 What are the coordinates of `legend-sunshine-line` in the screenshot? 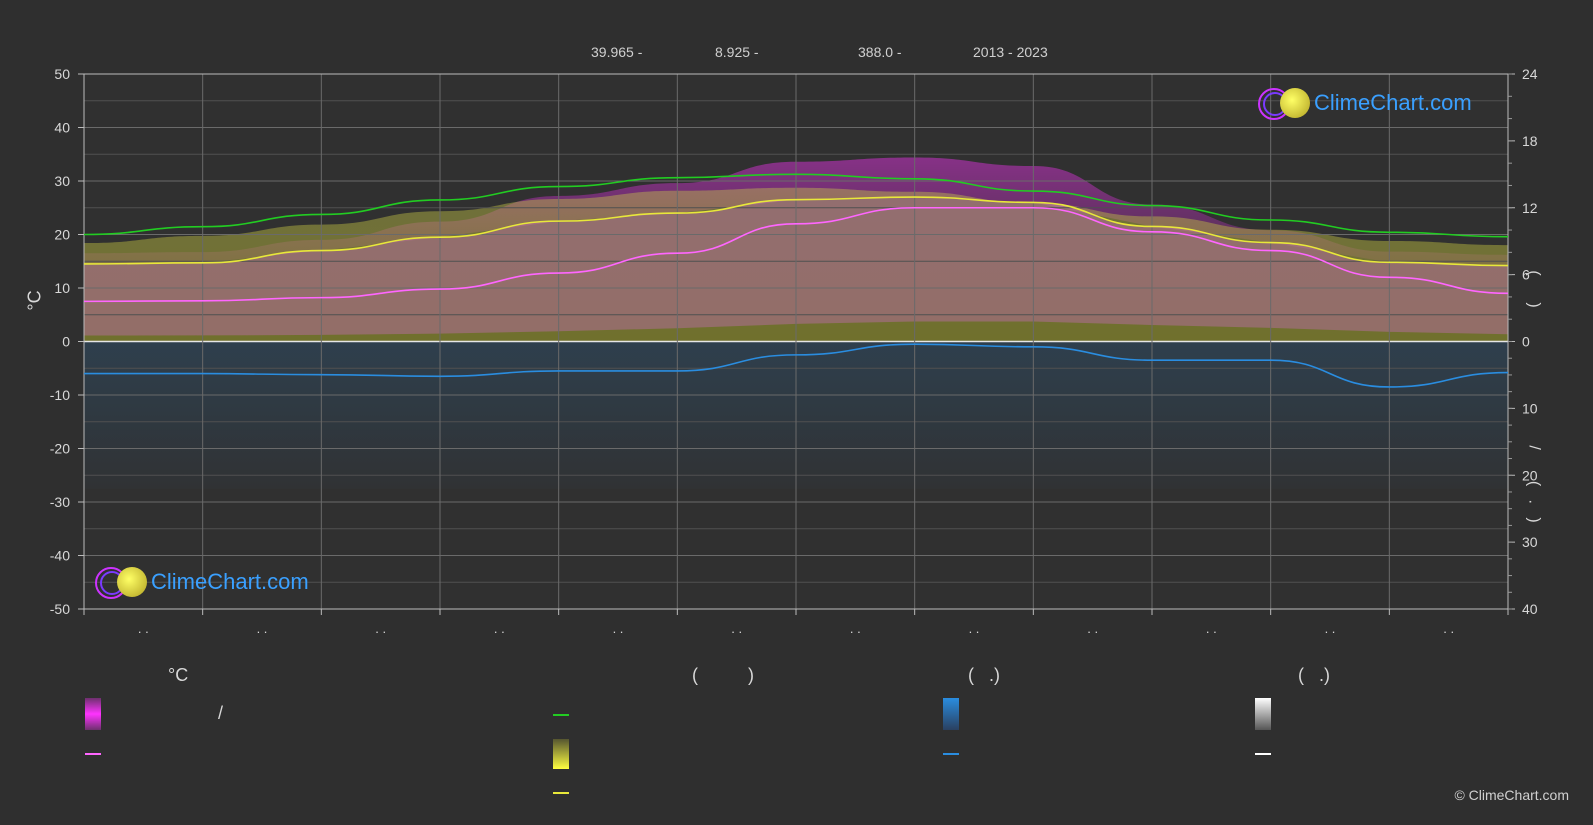 It's located at (561, 793).